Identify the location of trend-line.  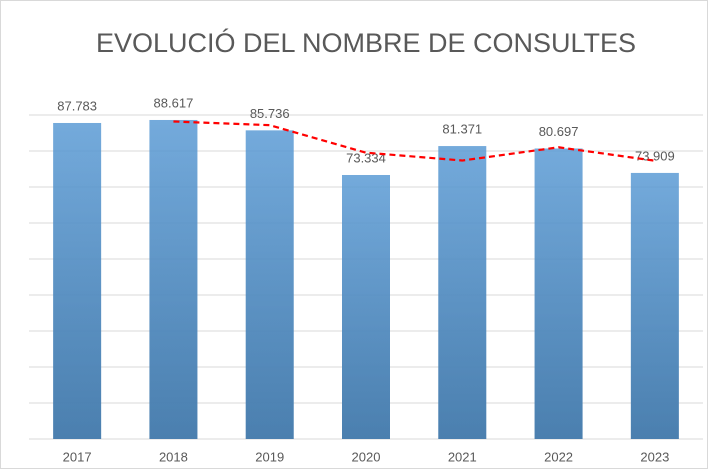
(414, 141).